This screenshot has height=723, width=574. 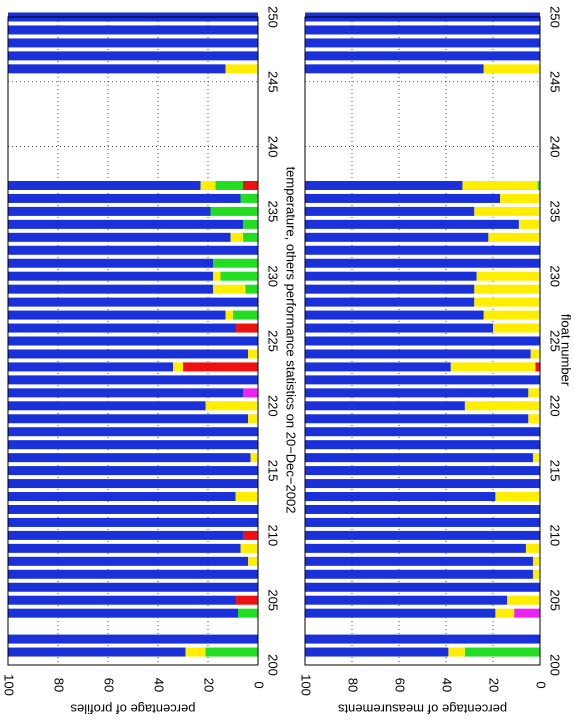 I want to click on y-axis-label: percentage of measurements, so click(x=422, y=709).